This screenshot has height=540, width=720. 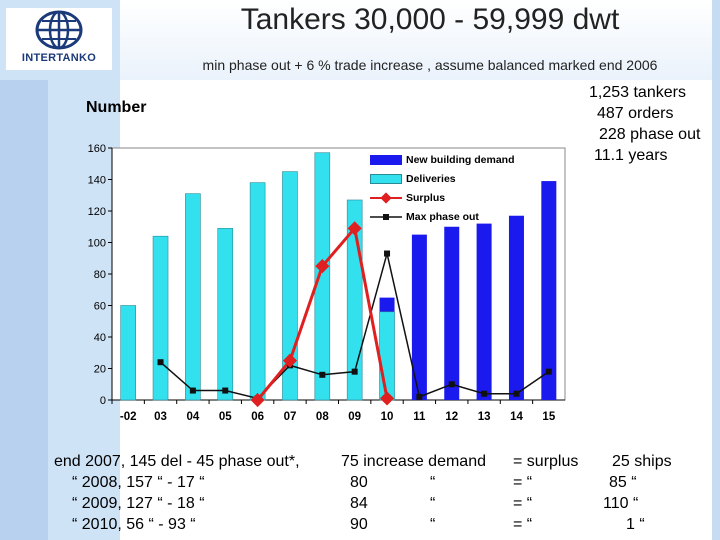 I want to click on stat-orders: 487 orders, so click(x=635, y=113).